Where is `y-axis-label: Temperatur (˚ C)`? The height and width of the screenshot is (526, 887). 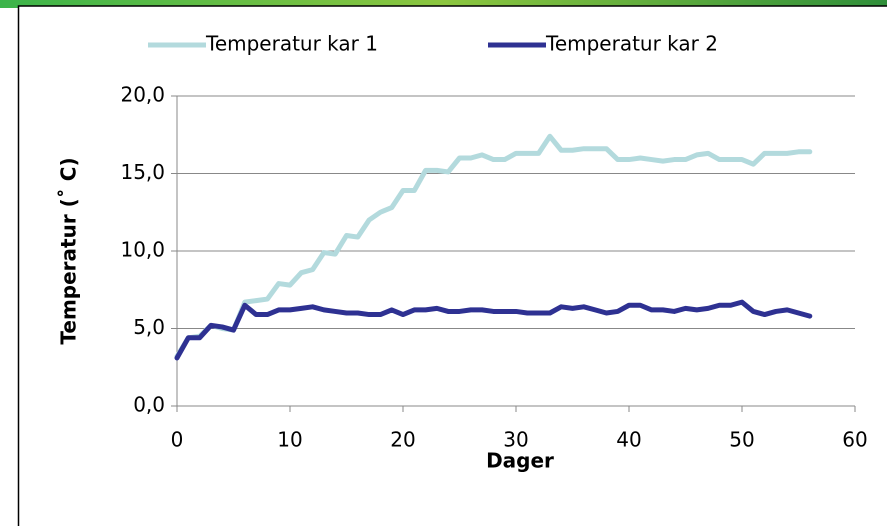
y-axis-label: Temperatur (˚ C) is located at coordinates (69, 250).